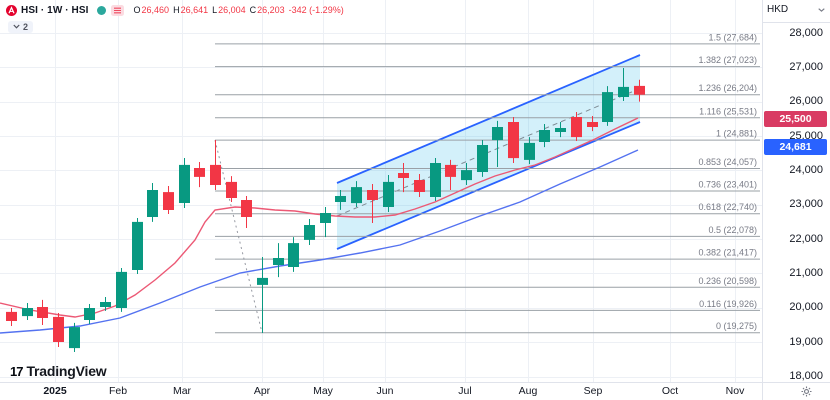 Image resolution: width=830 pixels, height=400 pixels. Describe the element at coordinates (194, 10) in the screenshot. I see `ohlc-high-value: 26,641` at that location.